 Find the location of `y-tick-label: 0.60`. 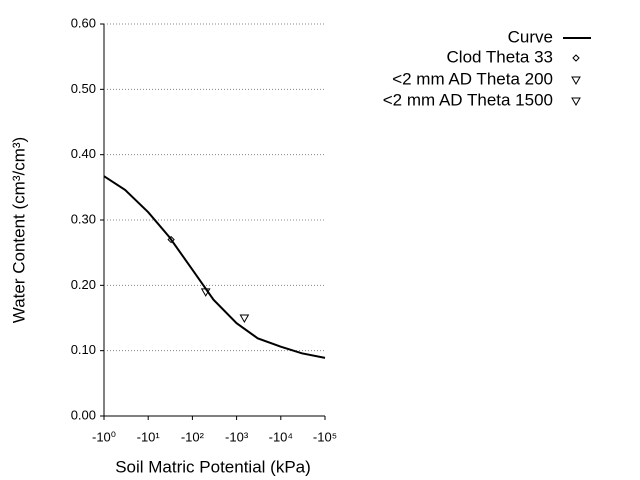

y-tick-label: 0.60 is located at coordinates (83, 22).